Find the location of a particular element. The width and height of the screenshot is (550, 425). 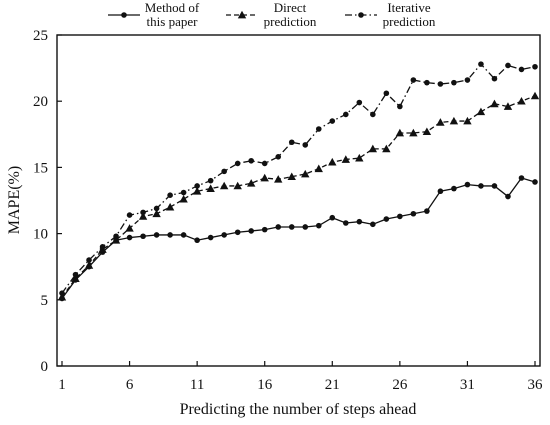

legend-item-method-of-this-paper: Method of this paper is located at coordinates (154, 14).